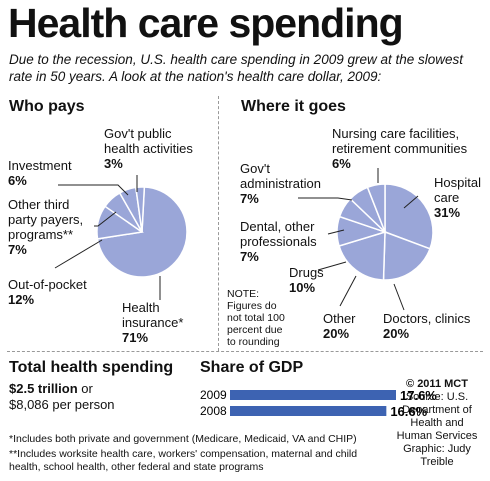 Image resolution: width=490 pixels, height=481 pixels. What do you see at coordinates (306, 280) in the screenshot?
I see `label-drugs: Drugs 10%` at bounding box center [306, 280].